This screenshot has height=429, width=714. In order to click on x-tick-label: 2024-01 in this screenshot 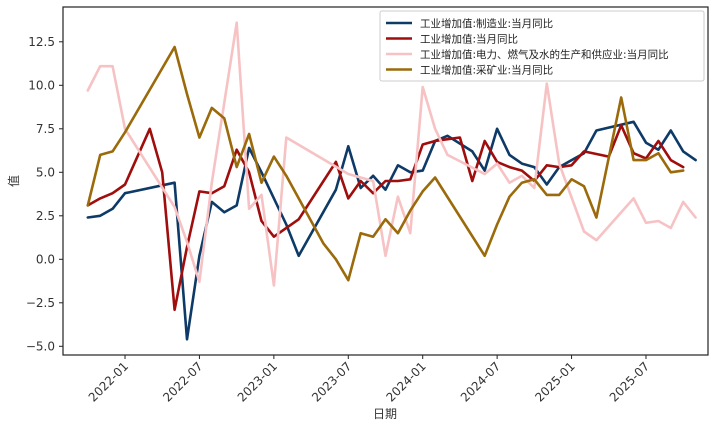, I will do `click(405, 381)`.